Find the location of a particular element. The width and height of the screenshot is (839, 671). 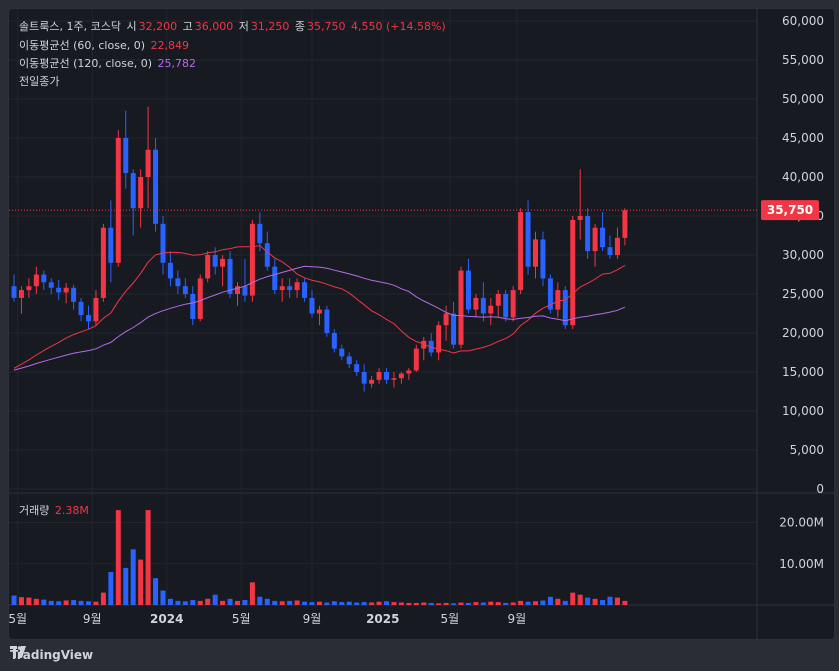

volume-legend-row: 거래량 2.38M is located at coordinates (55, 510).